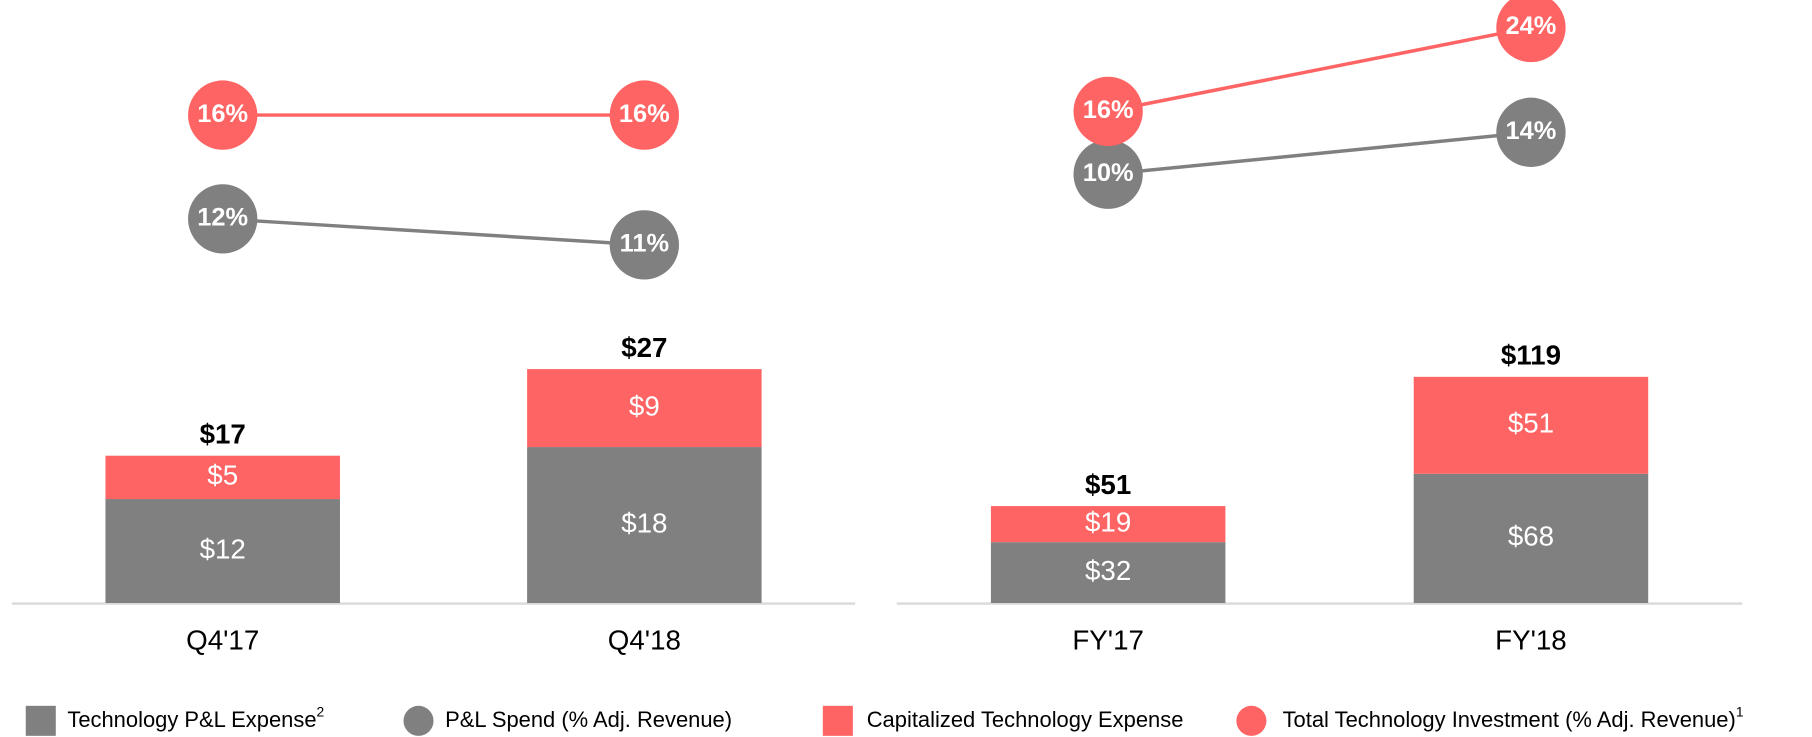 The image size is (1812, 737). Describe the element at coordinates (1531, 26) in the screenshot. I see `line-value-label: 24%` at that location.